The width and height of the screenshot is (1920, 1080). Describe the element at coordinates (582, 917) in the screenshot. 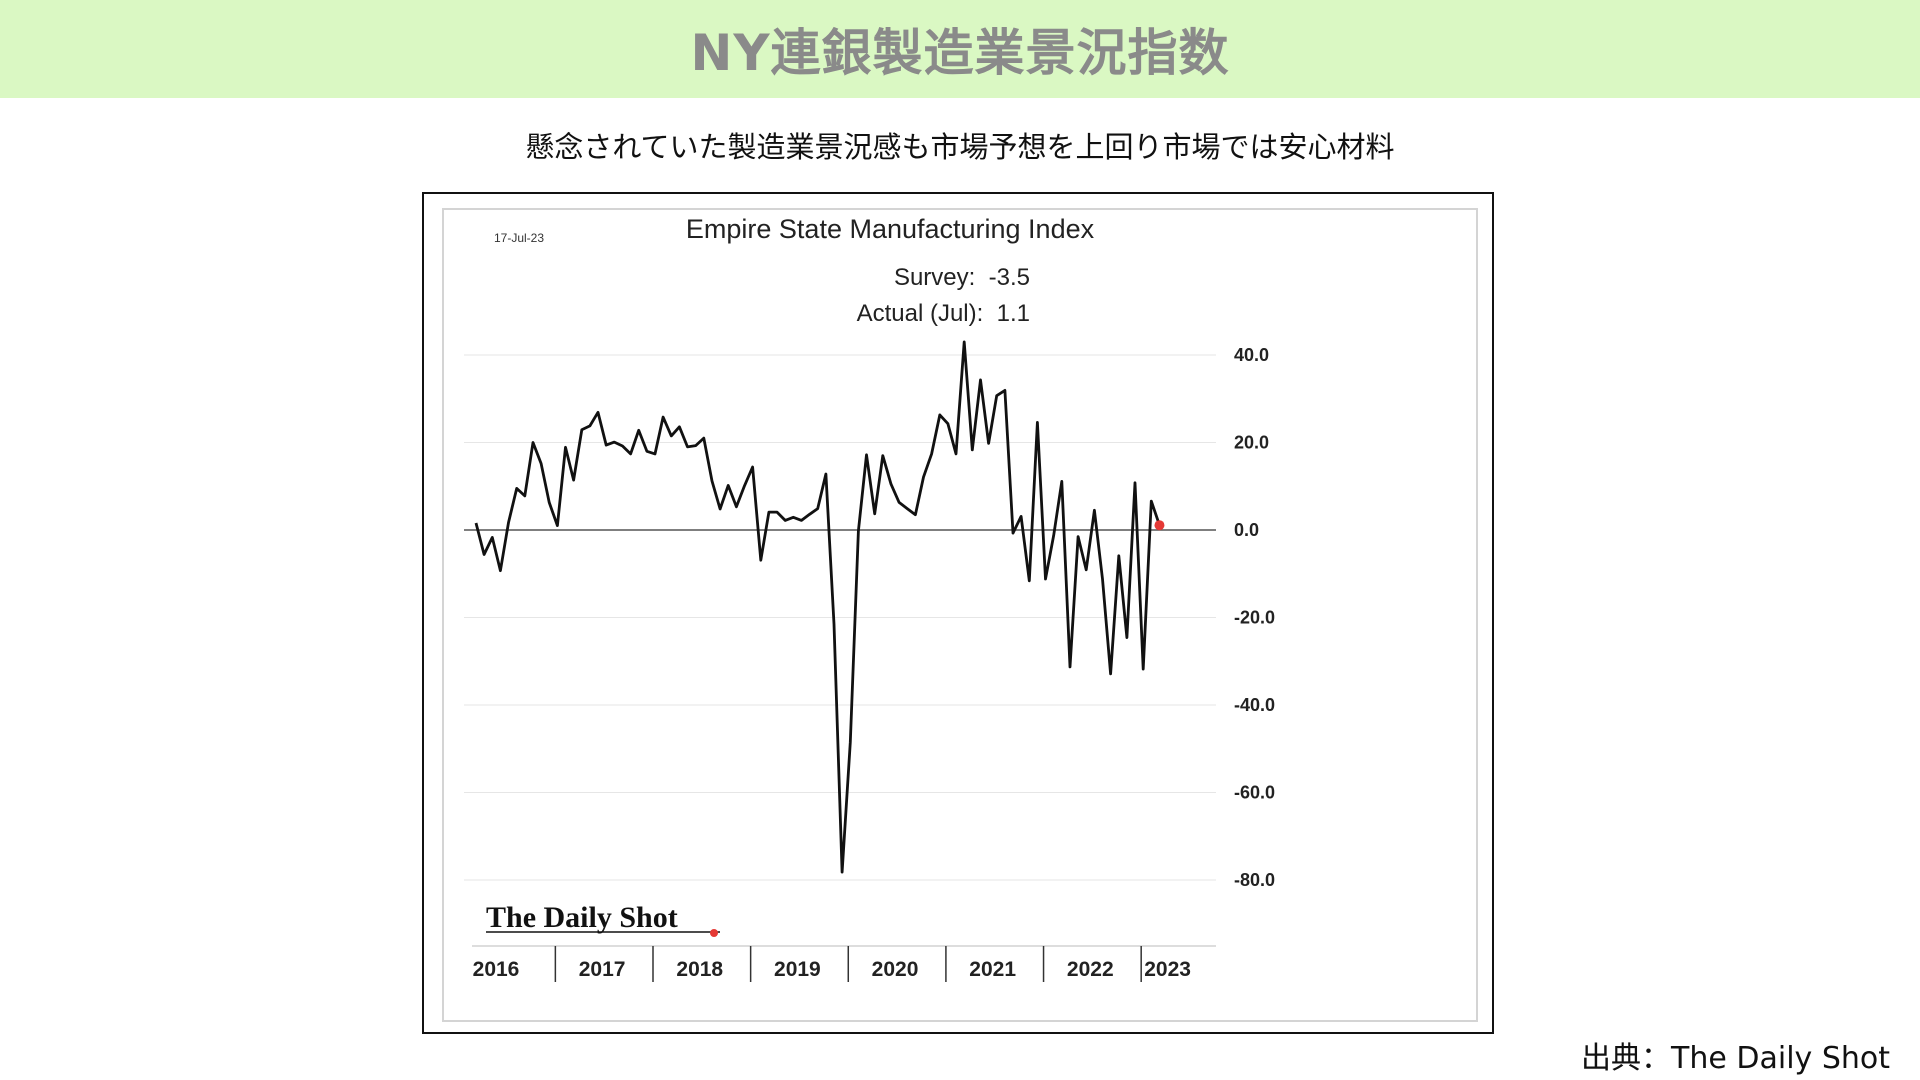

I see `watermark-text: The Daily Shot` at that location.